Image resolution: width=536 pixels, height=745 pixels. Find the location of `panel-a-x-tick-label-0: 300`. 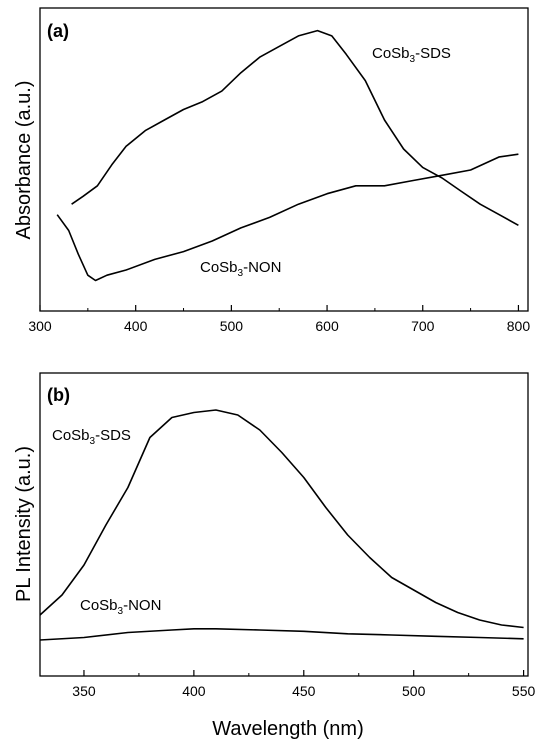

panel-a-x-tick-label-0: 300 is located at coordinates (40, 326).